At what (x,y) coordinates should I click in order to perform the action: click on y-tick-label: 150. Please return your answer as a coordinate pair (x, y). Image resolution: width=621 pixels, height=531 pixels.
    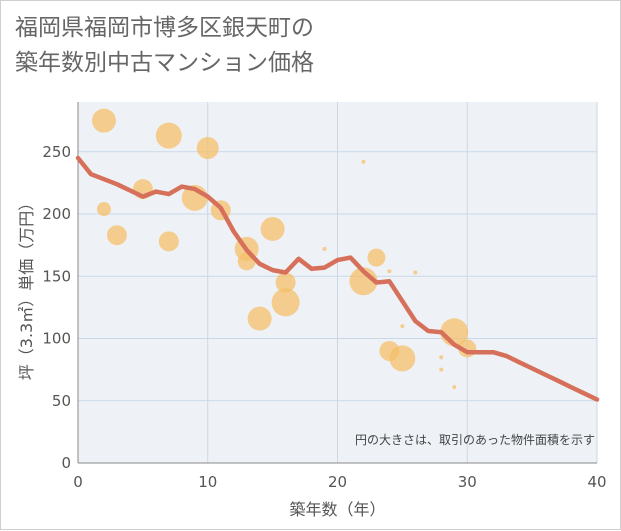
    Looking at the image, I should click on (56, 276).